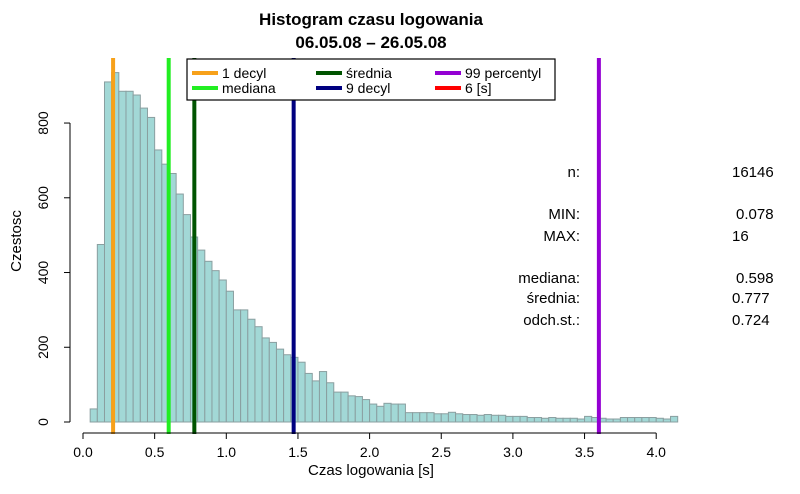 This screenshot has width=800, height=494. Describe the element at coordinates (53, 268) in the screenshot. I see `y-axis: 0 200 400 600 800` at that location.